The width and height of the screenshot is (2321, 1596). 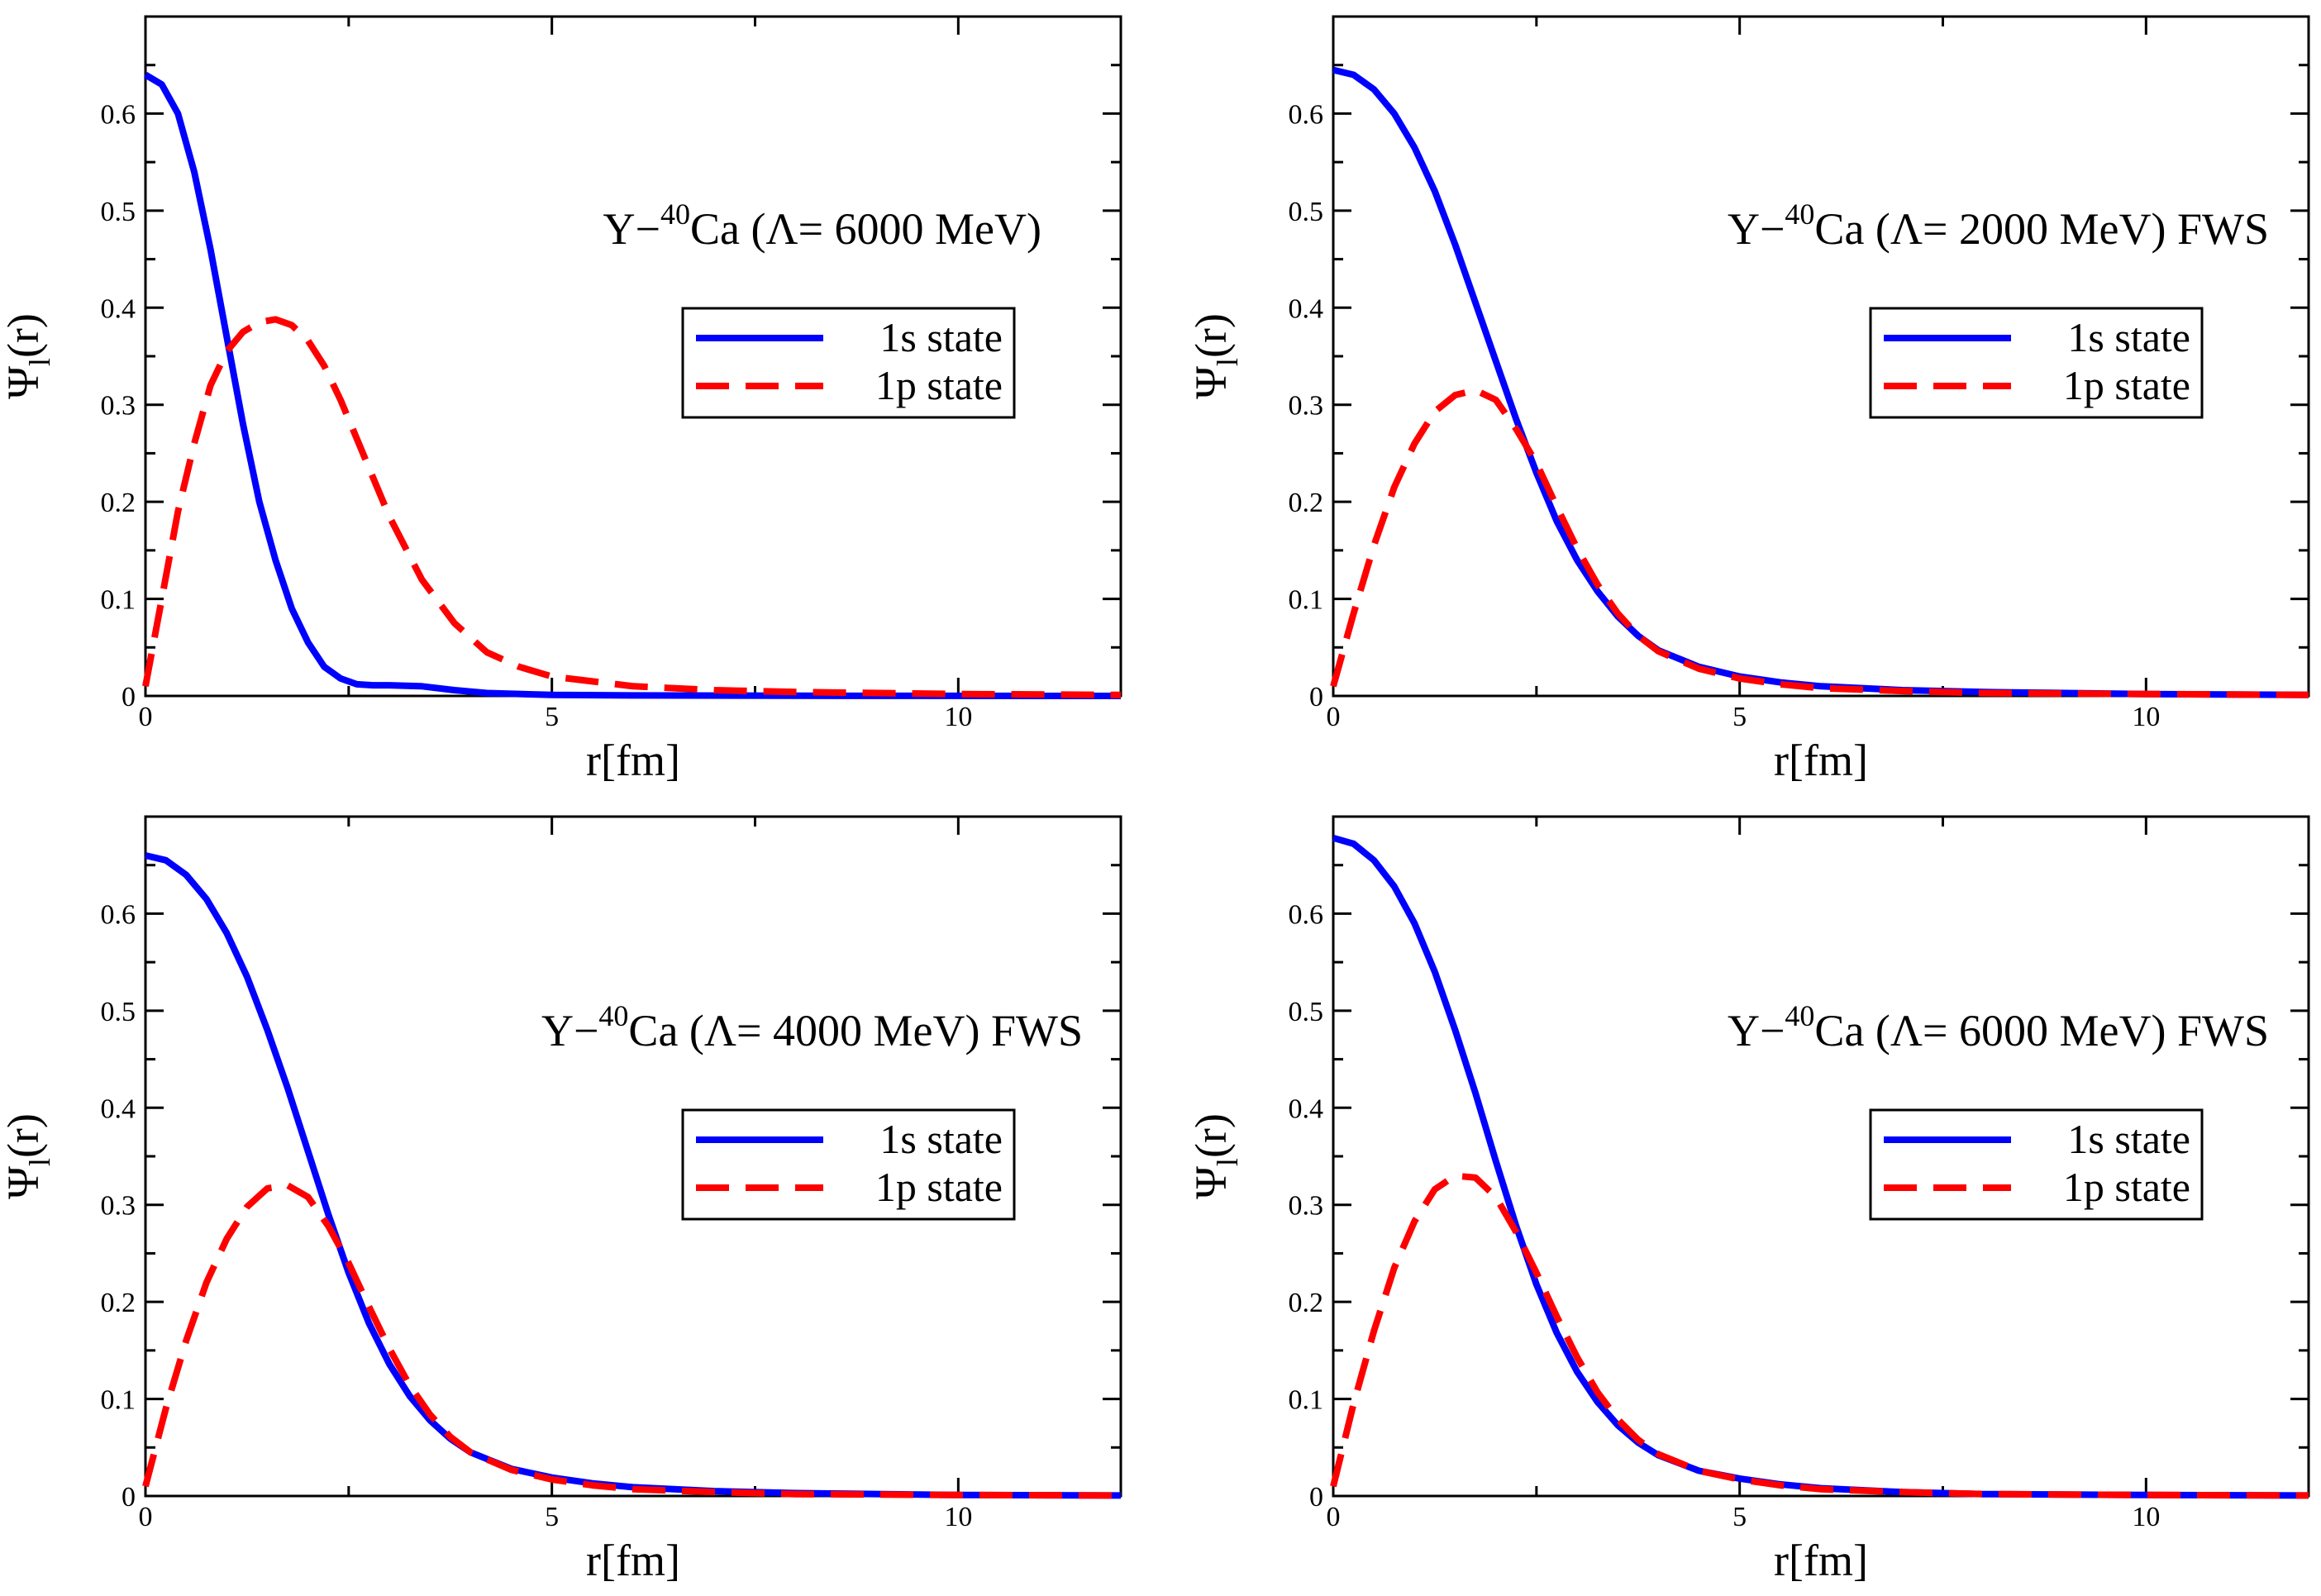 I want to click on plot-title-post: Ca (Λ= 4000 MeV) FWS, so click(x=855, y=1030).